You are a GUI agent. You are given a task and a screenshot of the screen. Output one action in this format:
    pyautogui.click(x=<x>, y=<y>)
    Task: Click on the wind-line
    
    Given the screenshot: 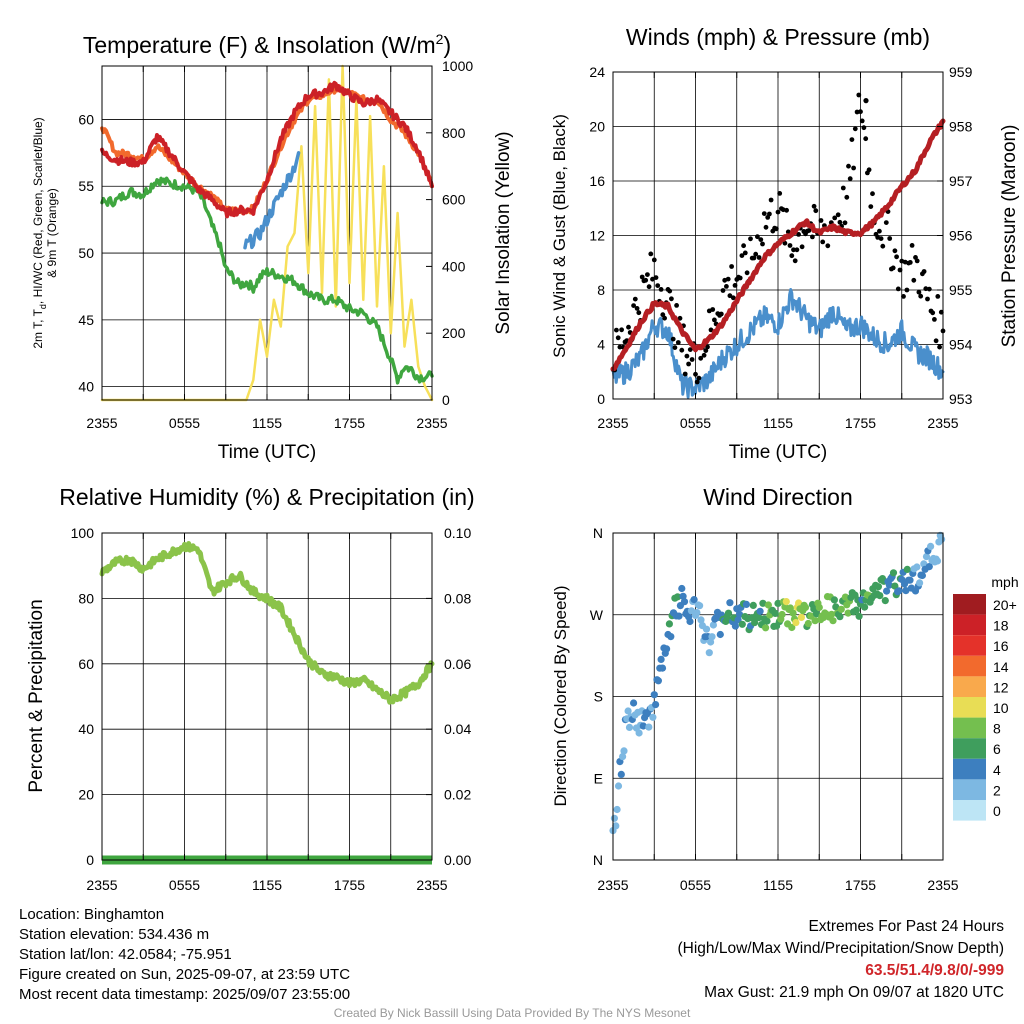 What is the action you would take?
    pyautogui.click(x=778, y=343)
    